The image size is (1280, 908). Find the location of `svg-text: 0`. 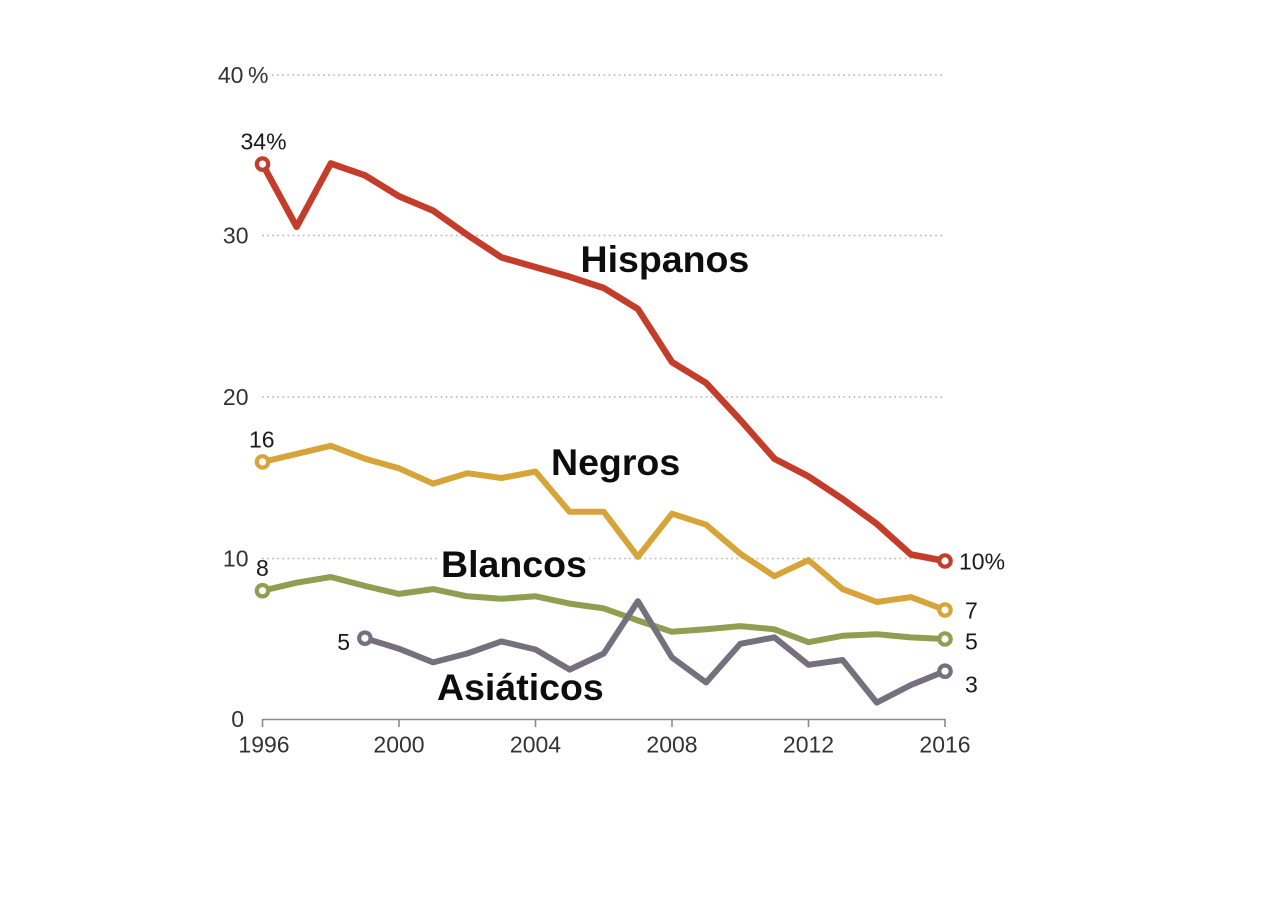

svg-text: 0 is located at coordinates (237, 719).